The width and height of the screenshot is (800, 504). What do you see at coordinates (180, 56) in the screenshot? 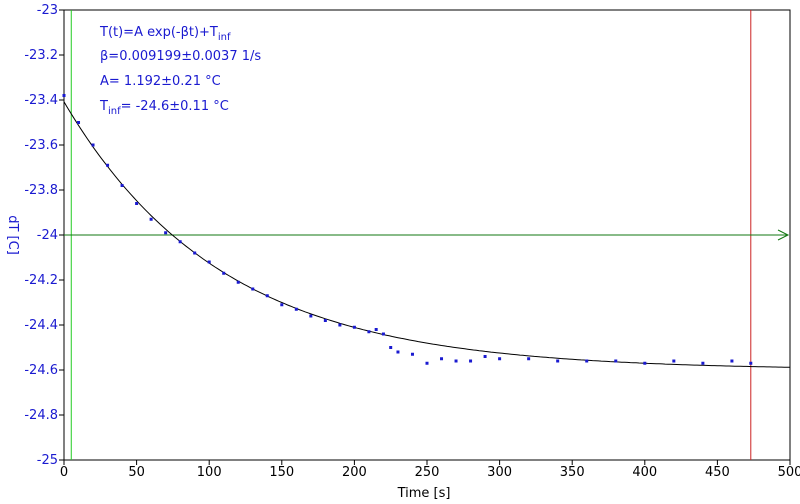
I see `annotation-beta: β=0.009199±0.0037 1/s` at bounding box center [180, 56].